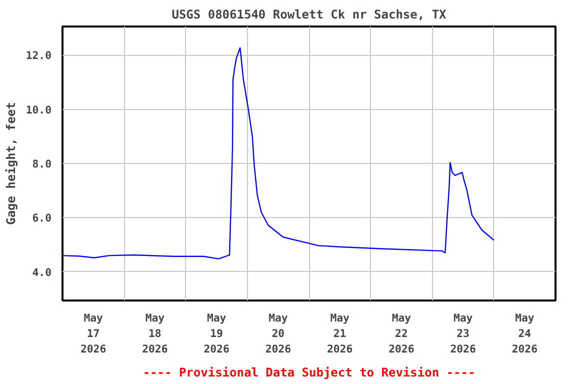 This screenshot has width=576, height=384. Describe the element at coordinates (42, 164) in the screenshot. I see `y-tick-label: 8.0` at that location.